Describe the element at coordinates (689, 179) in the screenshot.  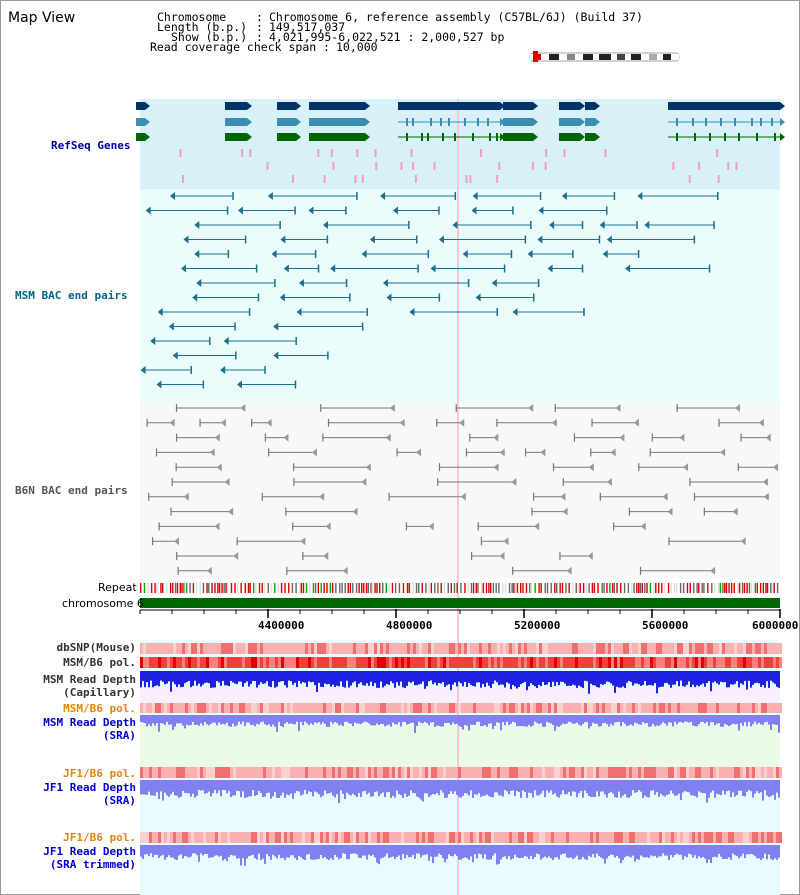
I see `refseq-marker` at that location.